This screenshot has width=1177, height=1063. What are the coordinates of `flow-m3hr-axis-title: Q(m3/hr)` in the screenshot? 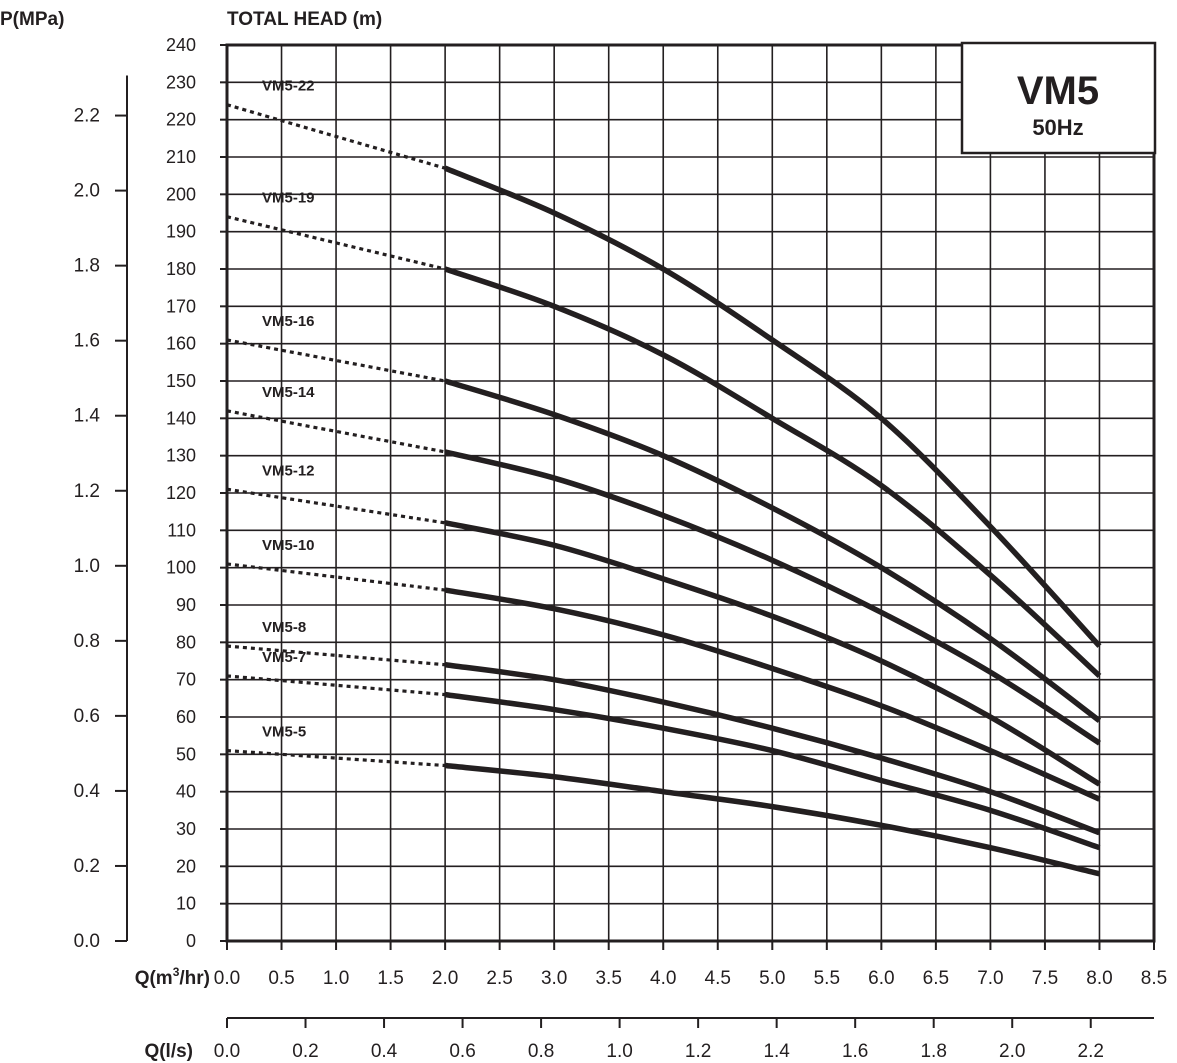 It's located at (172, 977).